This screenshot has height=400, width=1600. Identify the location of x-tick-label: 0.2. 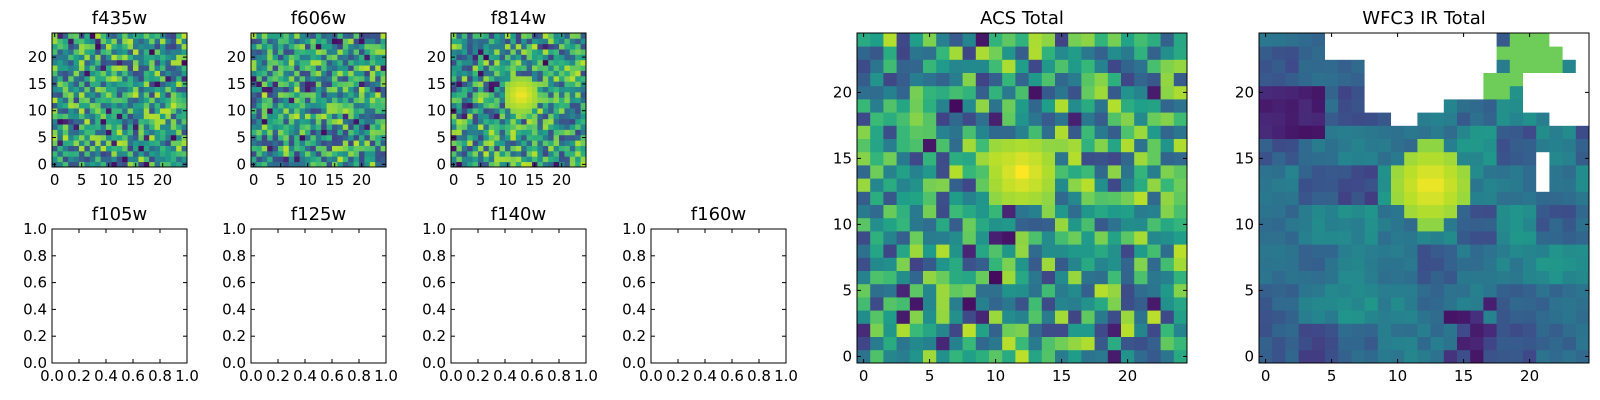
(278, 376).